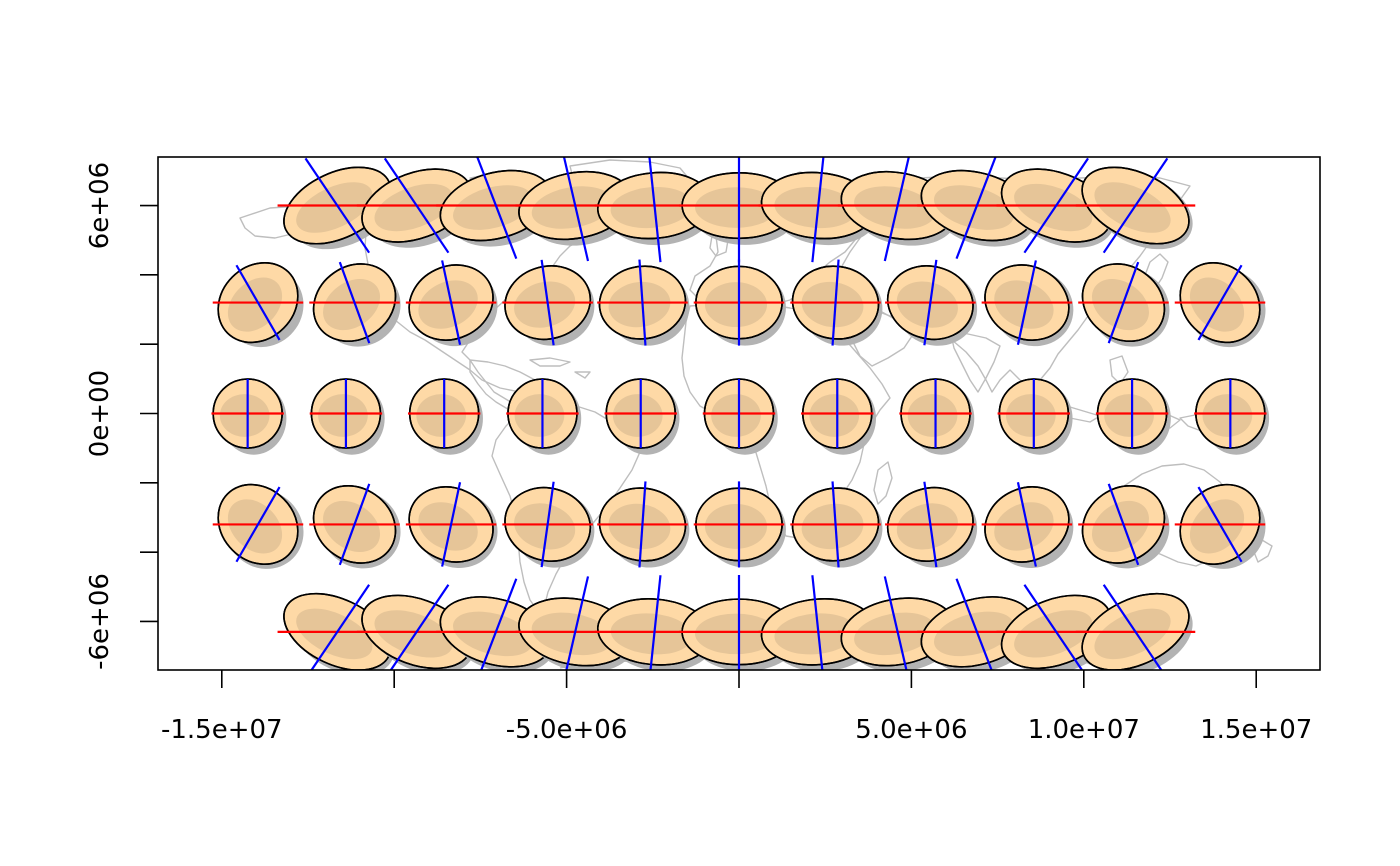  I want to click on x-tick-label: 1.5e+07, so click(1256, 730).